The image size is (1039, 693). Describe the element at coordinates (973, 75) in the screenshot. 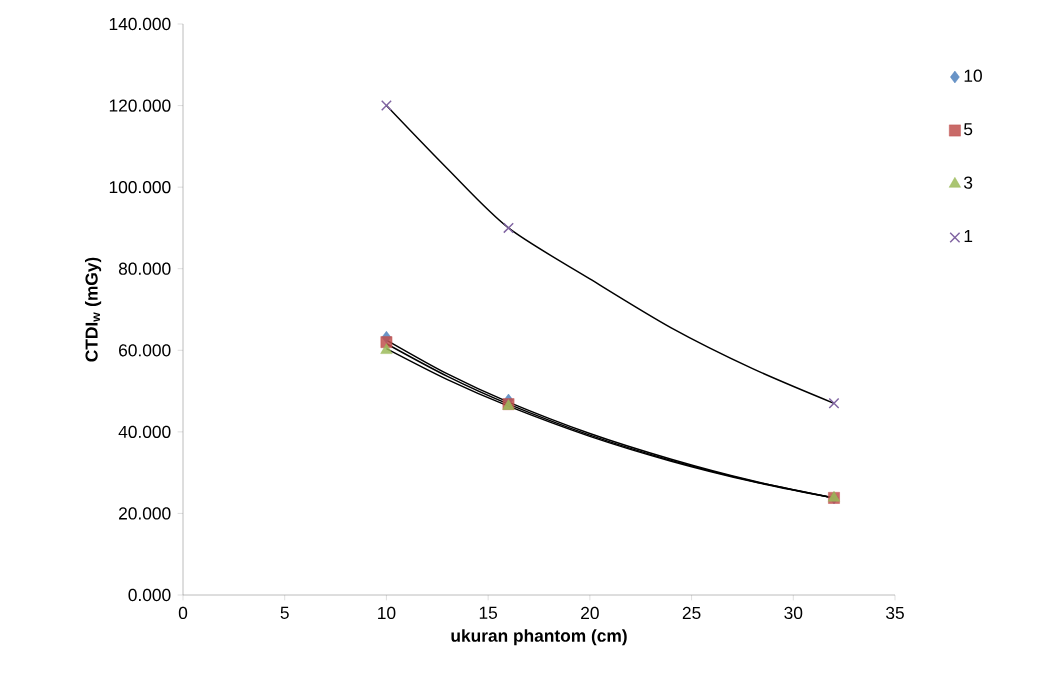

I see `legend-label: 10` at that location.